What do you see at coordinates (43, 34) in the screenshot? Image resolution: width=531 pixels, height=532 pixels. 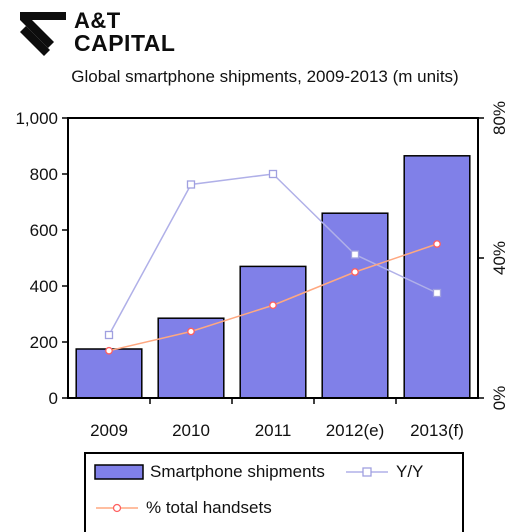 I see `logo-mark-icon` at bounding box center [43, 34].